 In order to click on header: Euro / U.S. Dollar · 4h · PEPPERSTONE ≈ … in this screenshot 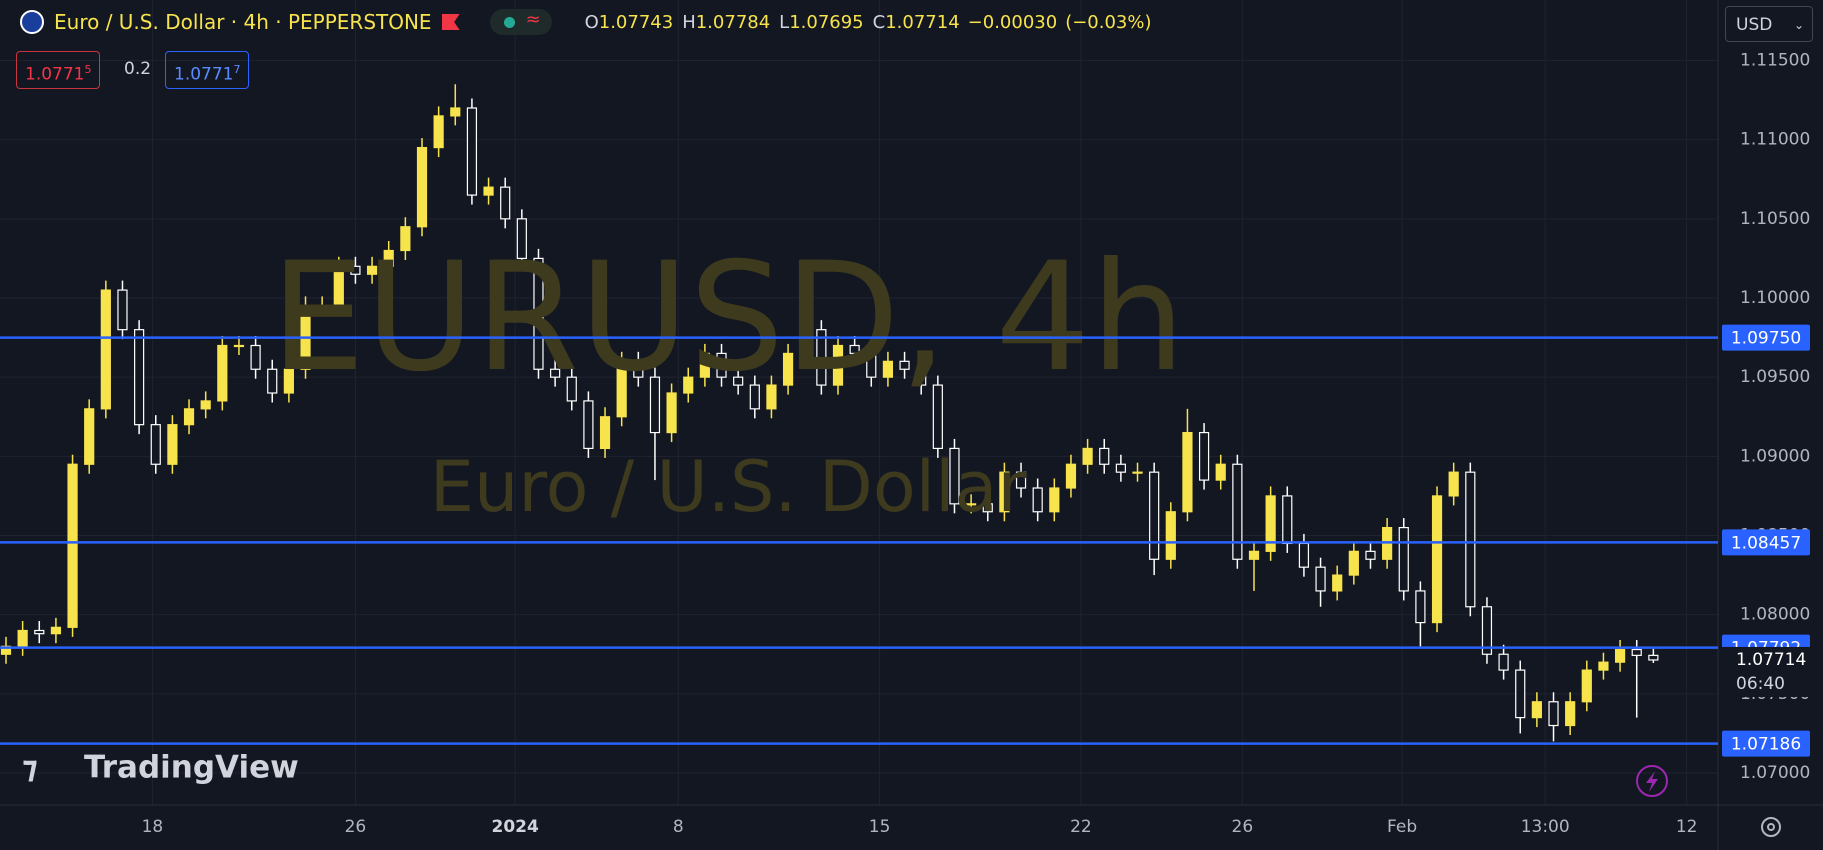, I will do `click(586, 22)`.